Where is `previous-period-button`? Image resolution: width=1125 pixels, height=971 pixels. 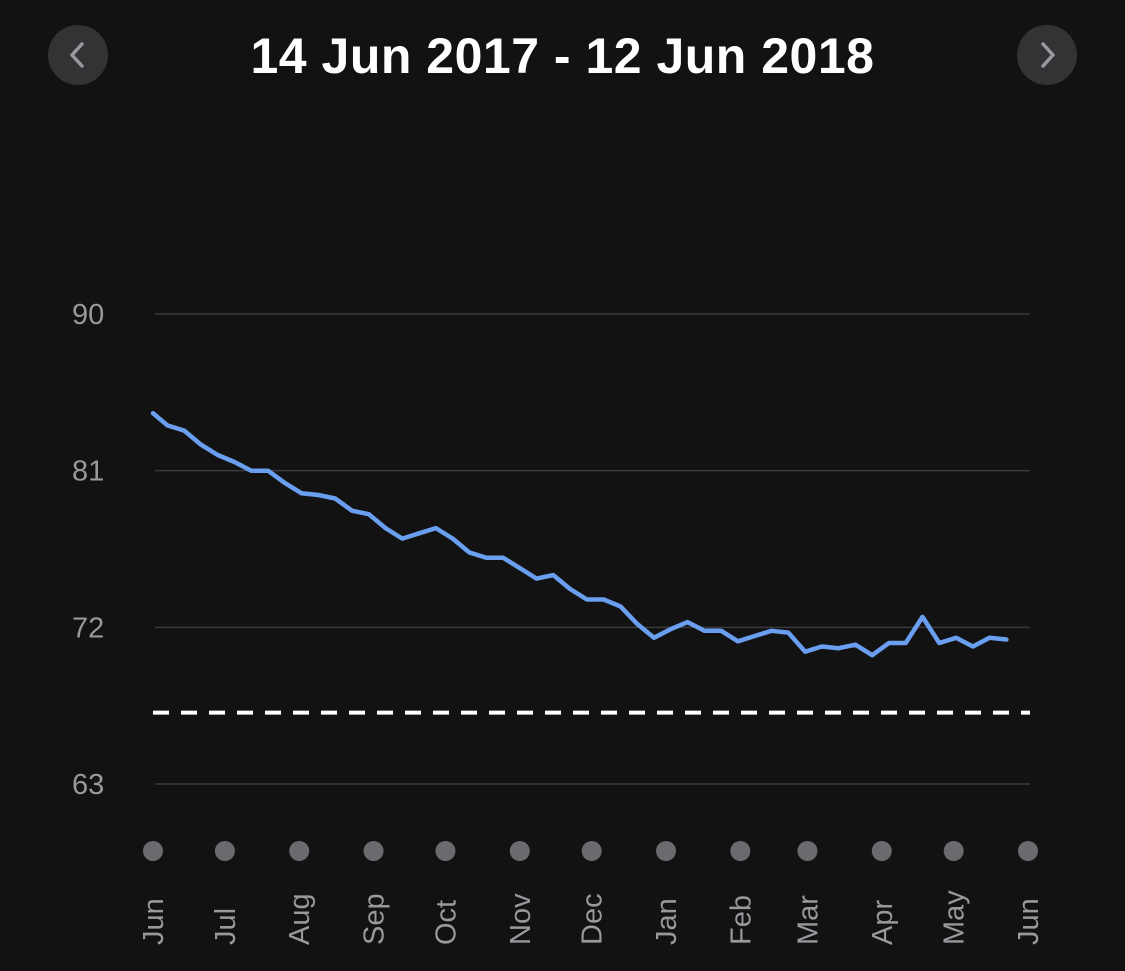 previous-period-button is located at coordinates (78, 55).